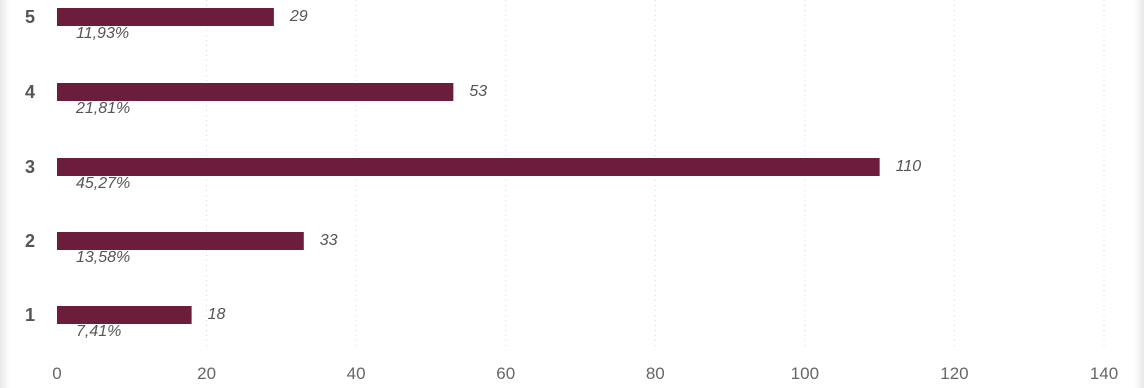  What do you see at coordinates (954, 373) in the screenshot?
I see `x-tick-label: 120` at bounding box center [954, 373].